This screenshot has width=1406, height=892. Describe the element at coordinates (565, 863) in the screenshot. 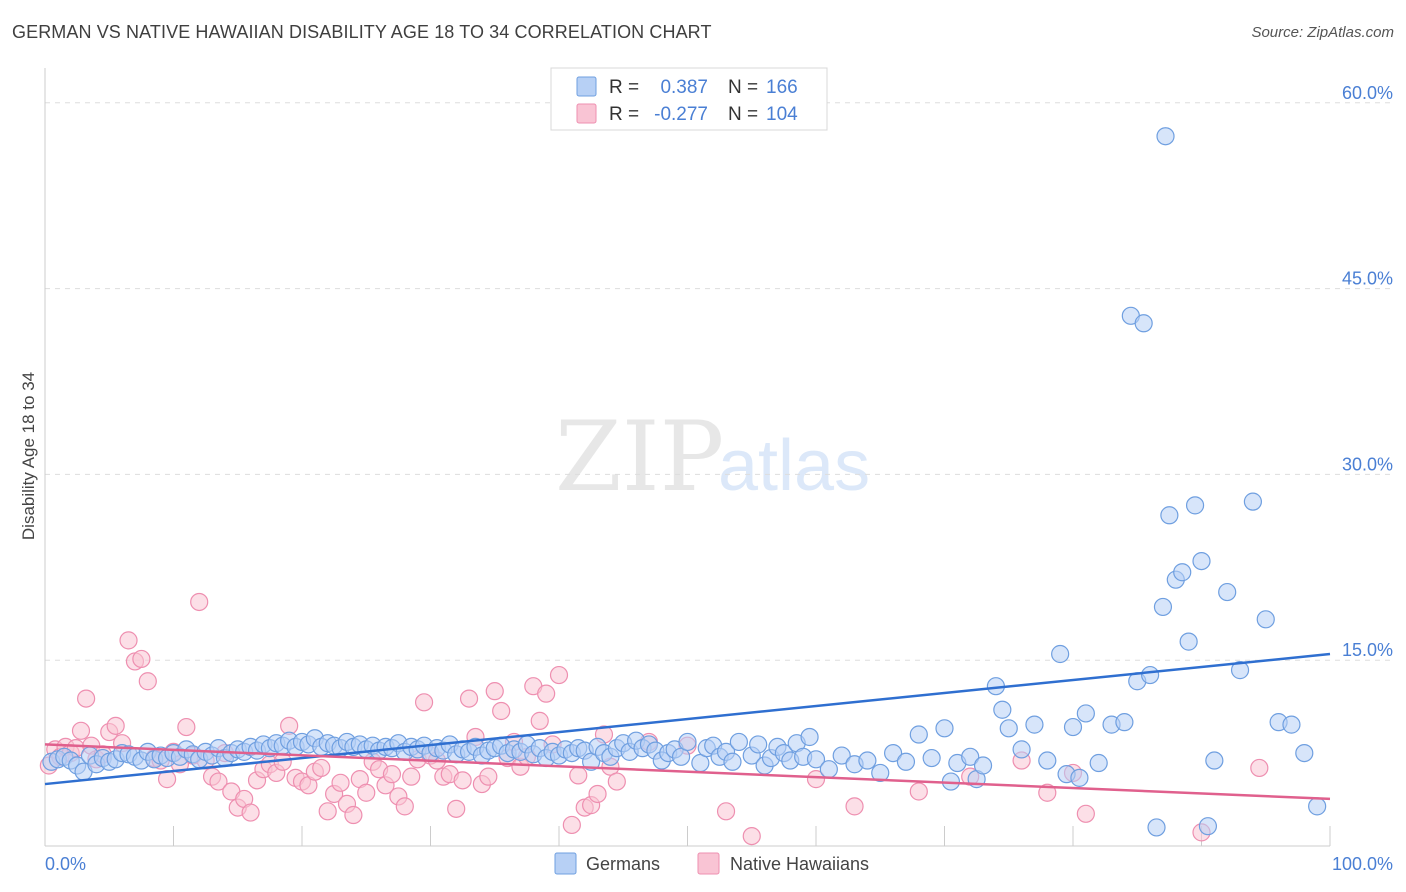

I see `series-legend-swatch-germans` at that location.